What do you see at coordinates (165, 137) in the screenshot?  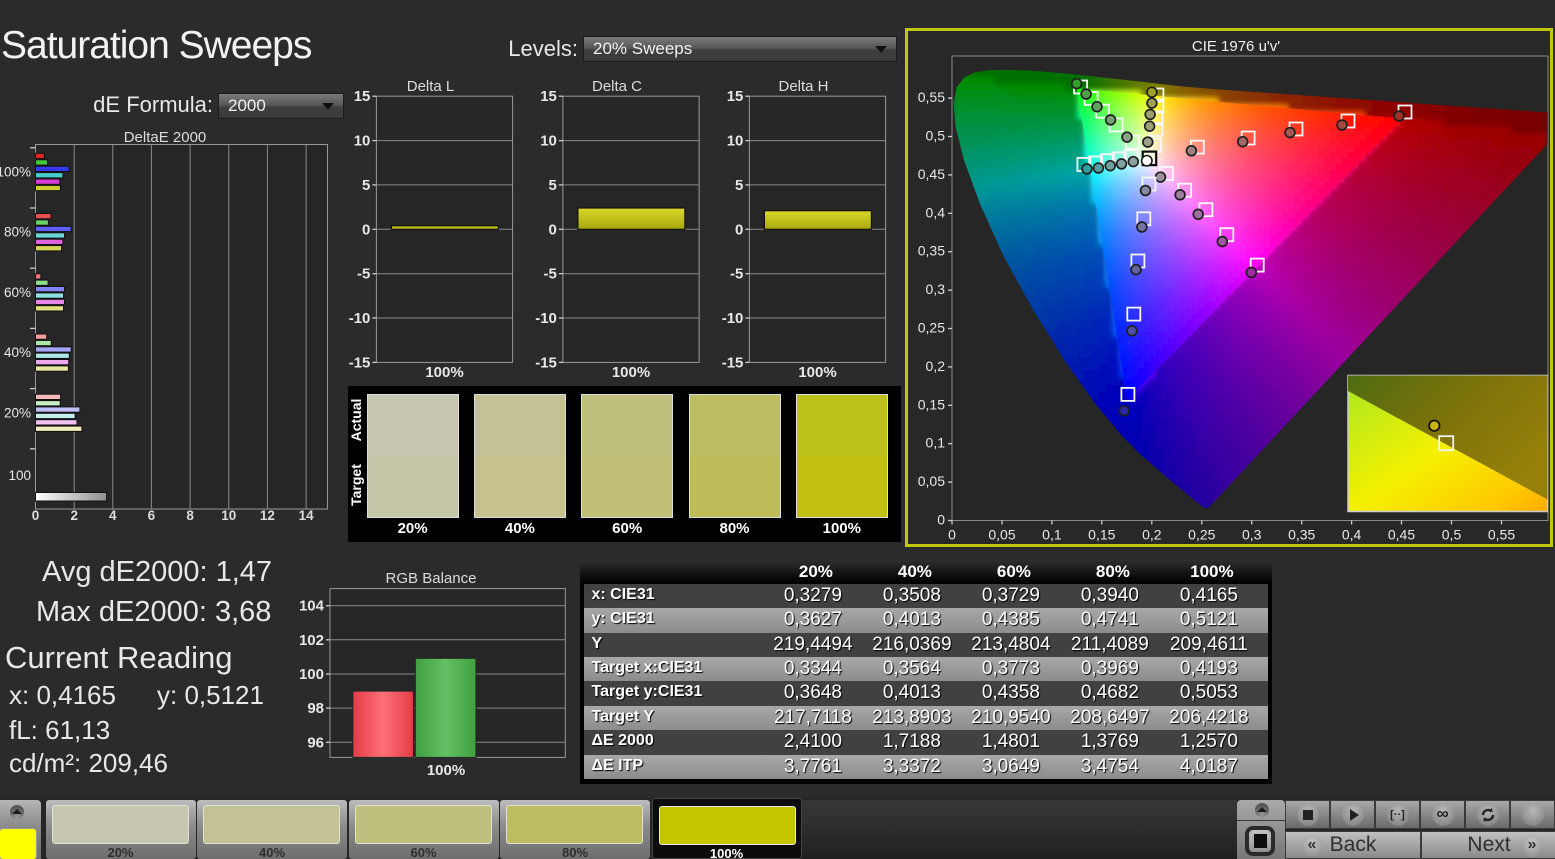 I see `svg-text: DeltaE 2000` at bounding box center [165, 137].